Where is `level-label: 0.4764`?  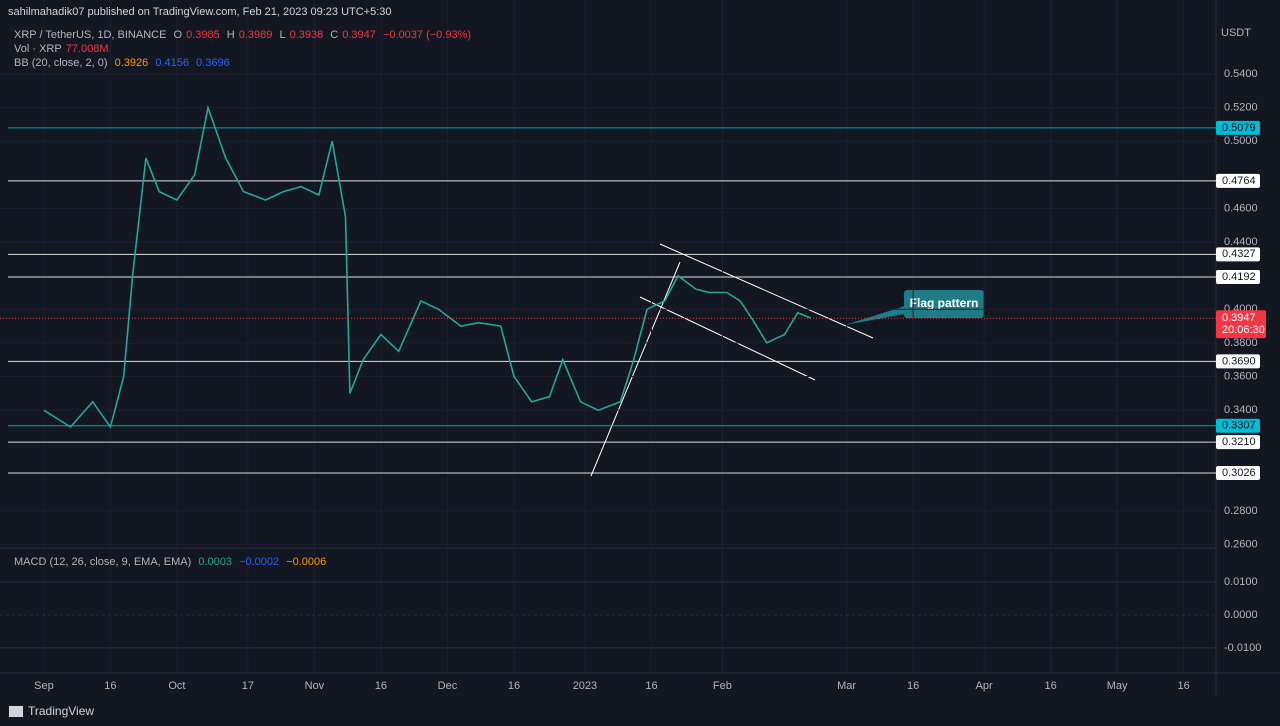 level-label: 0.4764 is located at coordinates (1239, 181).